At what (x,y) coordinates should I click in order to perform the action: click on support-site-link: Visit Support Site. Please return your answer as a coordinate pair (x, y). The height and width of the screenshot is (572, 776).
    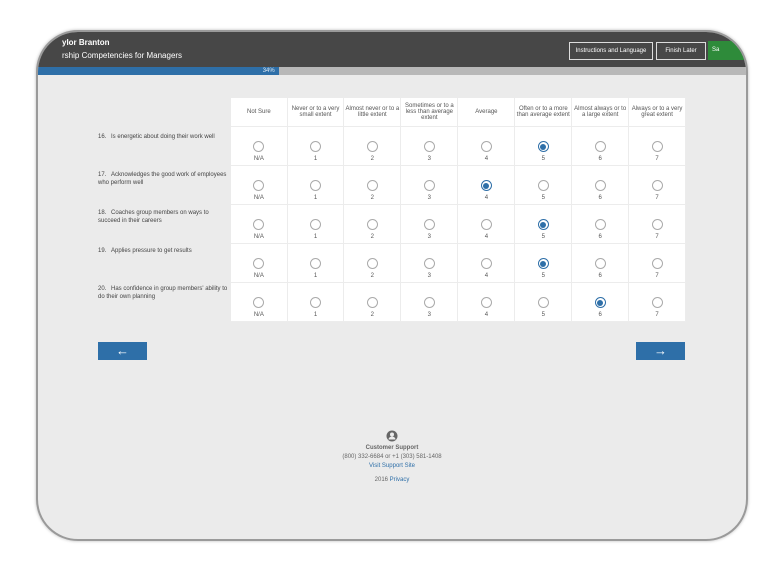
    Looking at the image, I should click on (392, 466).